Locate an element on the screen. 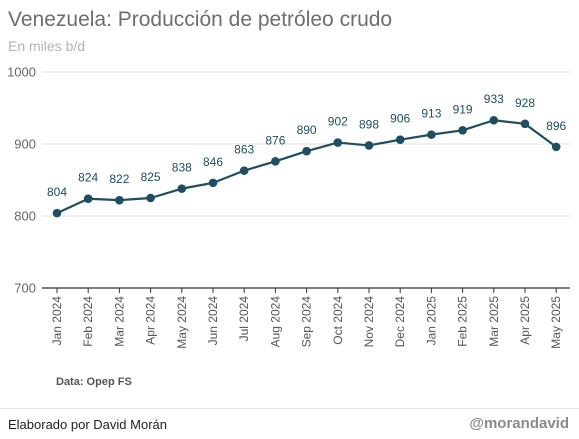  chart-title: Venezuela: Producción de petróleo crudo is located at coordinates (200, 19).